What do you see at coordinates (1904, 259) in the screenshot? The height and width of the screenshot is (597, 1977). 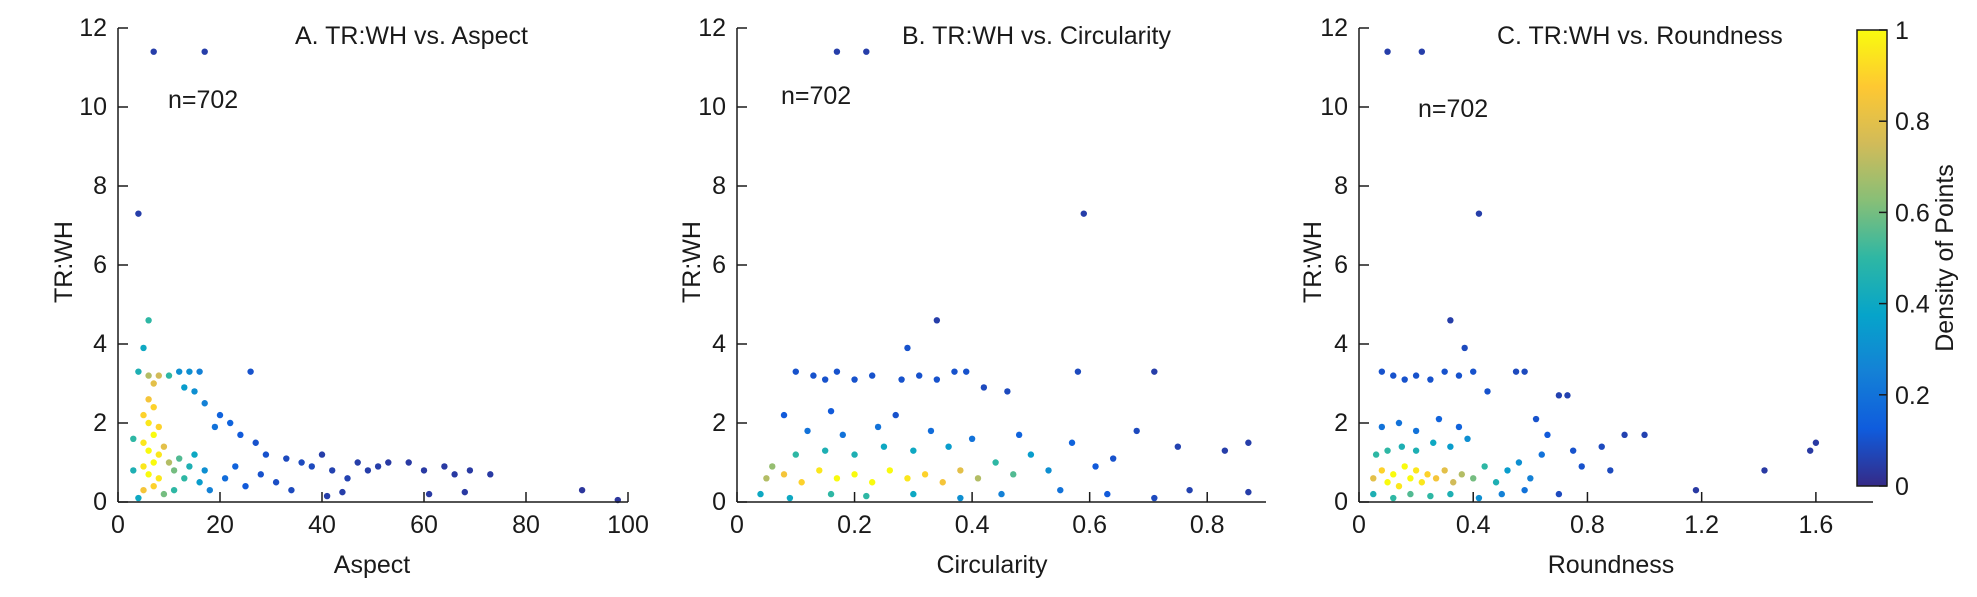 I see `colorbar-ticks: 0 0.2 0.4 0.6 0.8 1` at bounding box center [1904, 259].